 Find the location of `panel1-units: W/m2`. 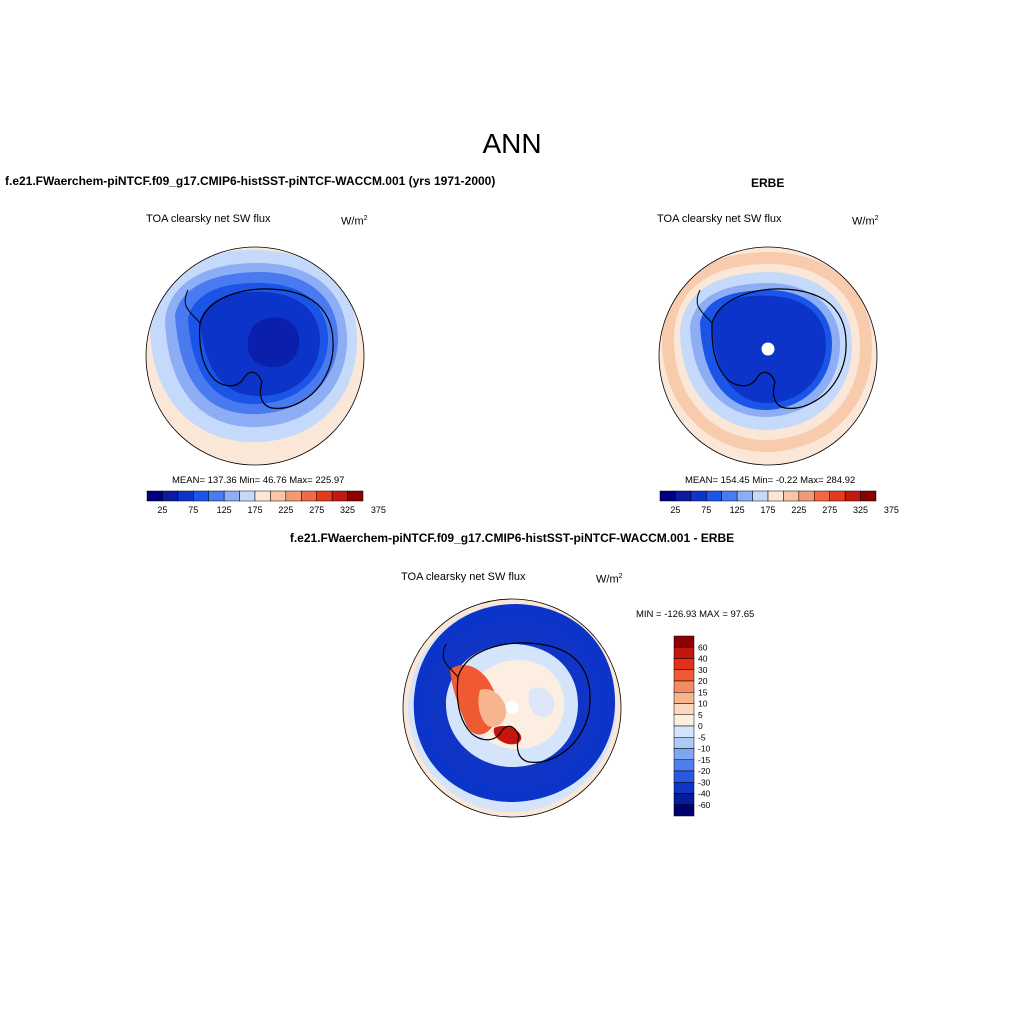

panel1-units: W/m2 is located at coordinates (354, 221).